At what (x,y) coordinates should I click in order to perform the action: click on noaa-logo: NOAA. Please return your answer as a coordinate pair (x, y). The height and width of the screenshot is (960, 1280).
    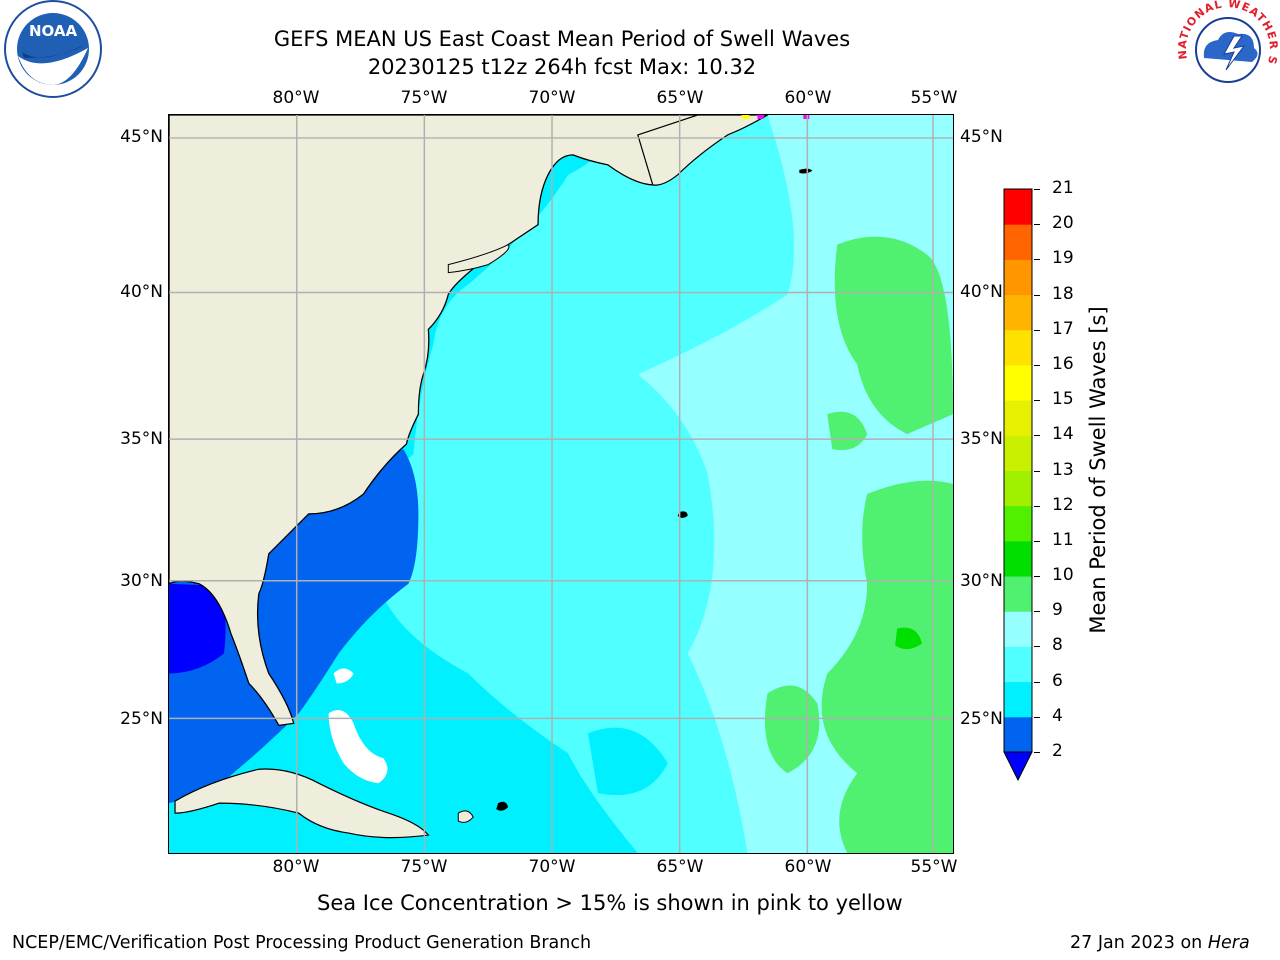
    Looking at the image, I should click on (53, 49).